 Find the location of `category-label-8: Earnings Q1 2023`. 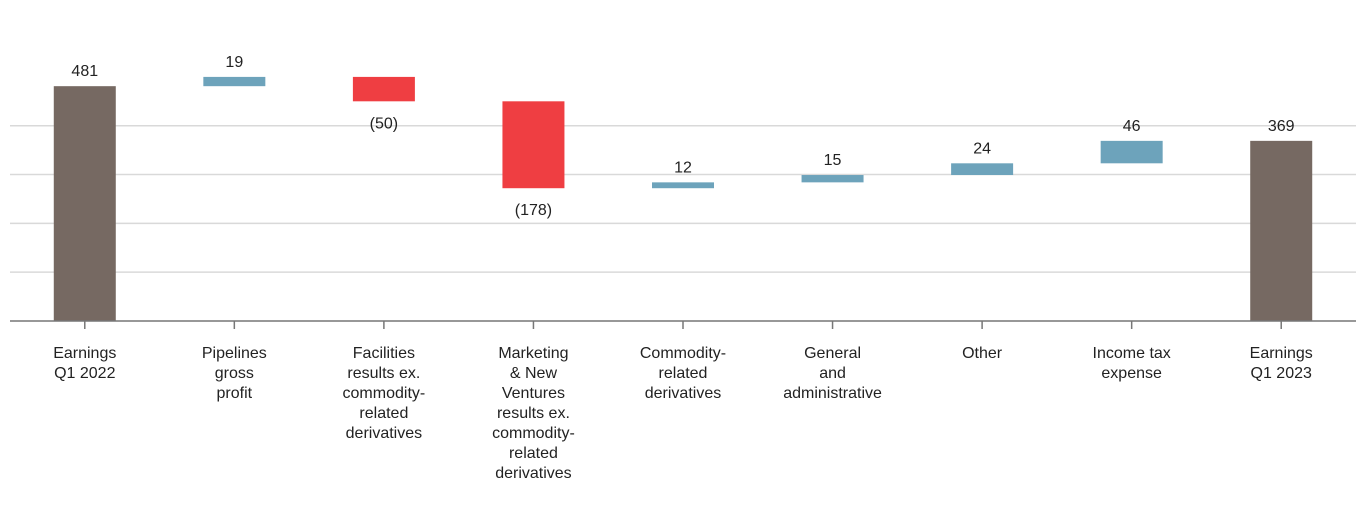

category-label-8: Earnings Q1 2023 is located at coordinates (1281, 363).